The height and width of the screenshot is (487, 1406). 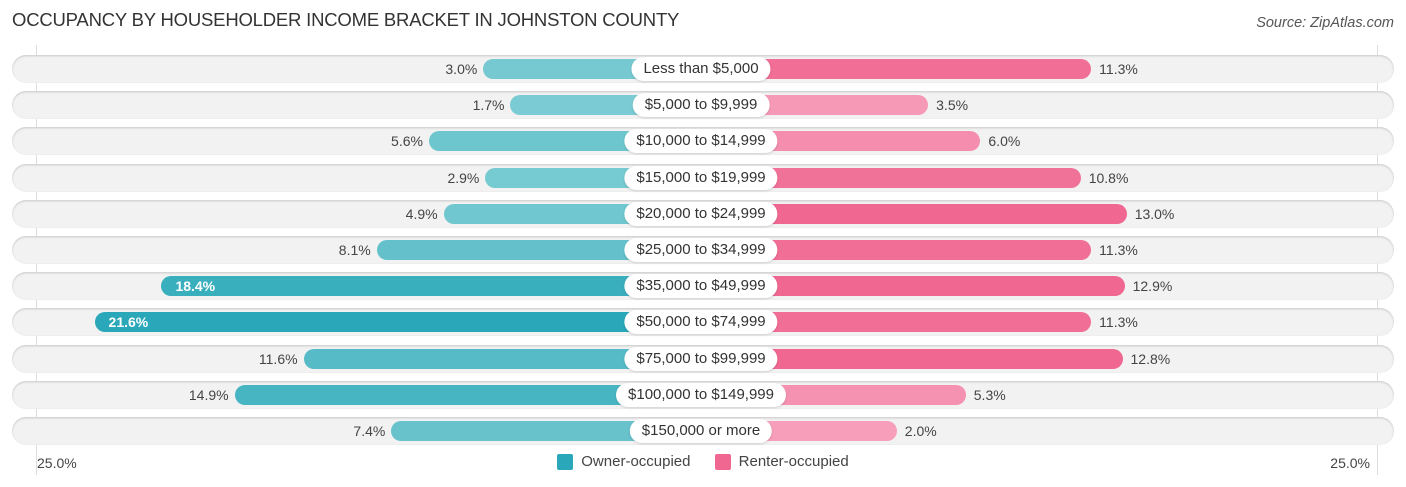 I want to click on renter-value-label: 12.8%, so click(x=1150, y=358).